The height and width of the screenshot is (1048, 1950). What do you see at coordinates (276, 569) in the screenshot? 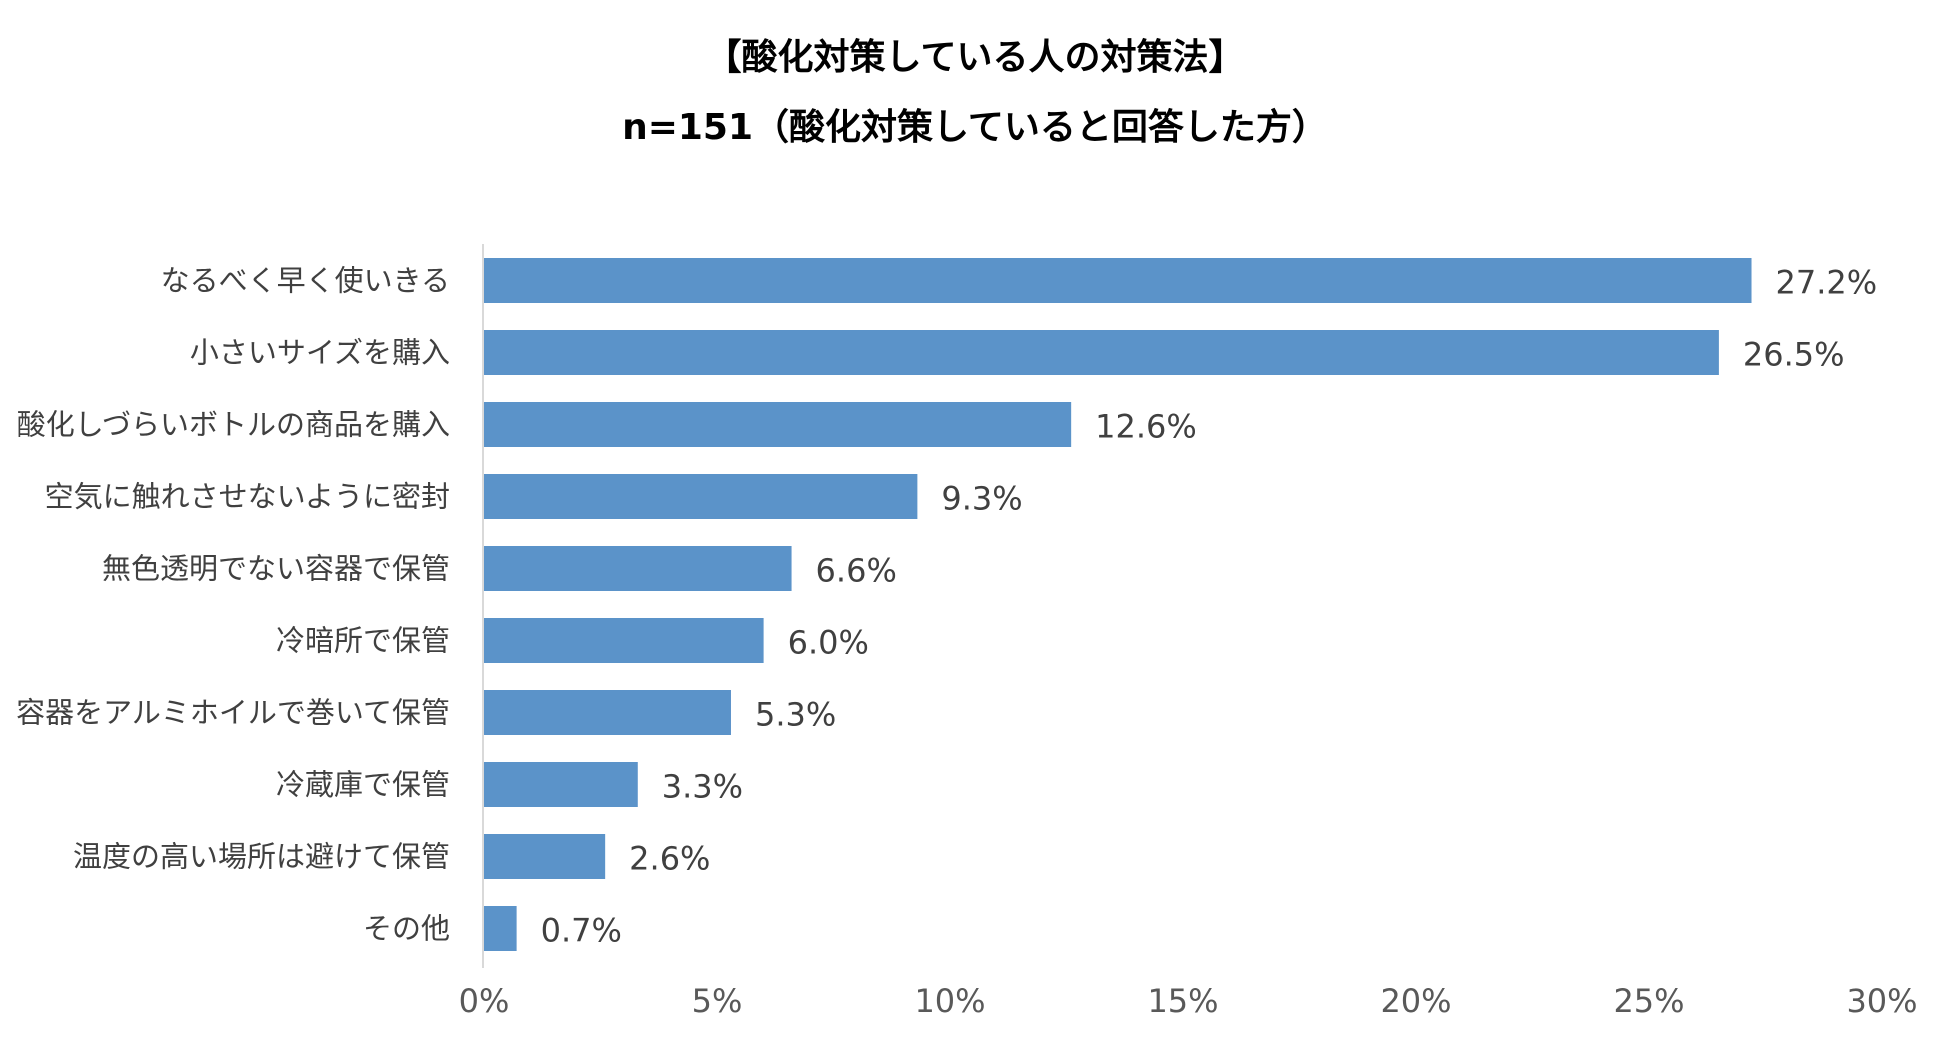
I see `category-label-5: 無色透明でない容器で保管` at bounding box center [276, 569].